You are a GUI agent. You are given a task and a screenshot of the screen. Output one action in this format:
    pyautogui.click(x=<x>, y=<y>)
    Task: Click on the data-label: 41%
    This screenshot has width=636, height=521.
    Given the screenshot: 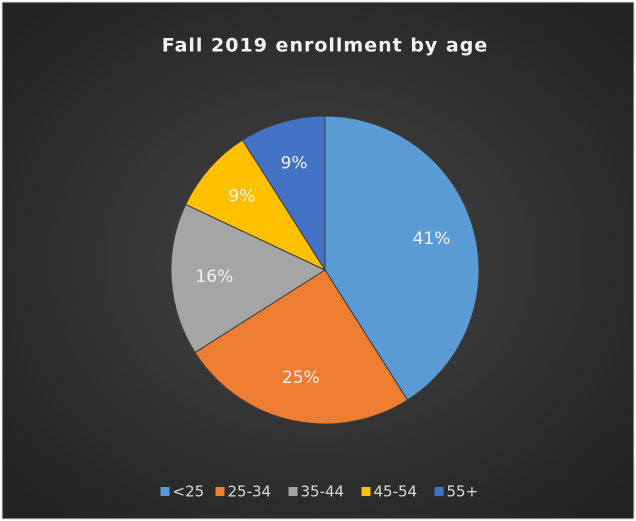 What is the action you would take?
    pyautogui.click(x=432, y=239)
    